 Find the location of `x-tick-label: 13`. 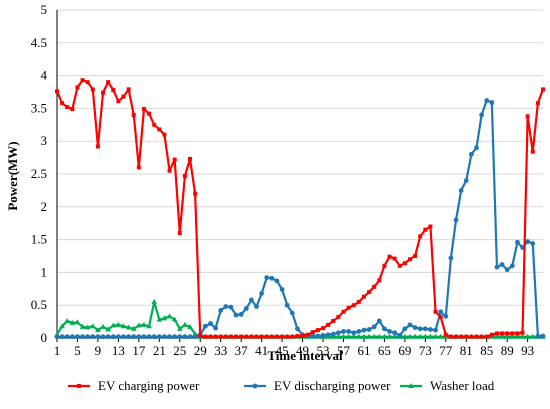

x-tick-label: 13 is located at coordinates (118, 350).